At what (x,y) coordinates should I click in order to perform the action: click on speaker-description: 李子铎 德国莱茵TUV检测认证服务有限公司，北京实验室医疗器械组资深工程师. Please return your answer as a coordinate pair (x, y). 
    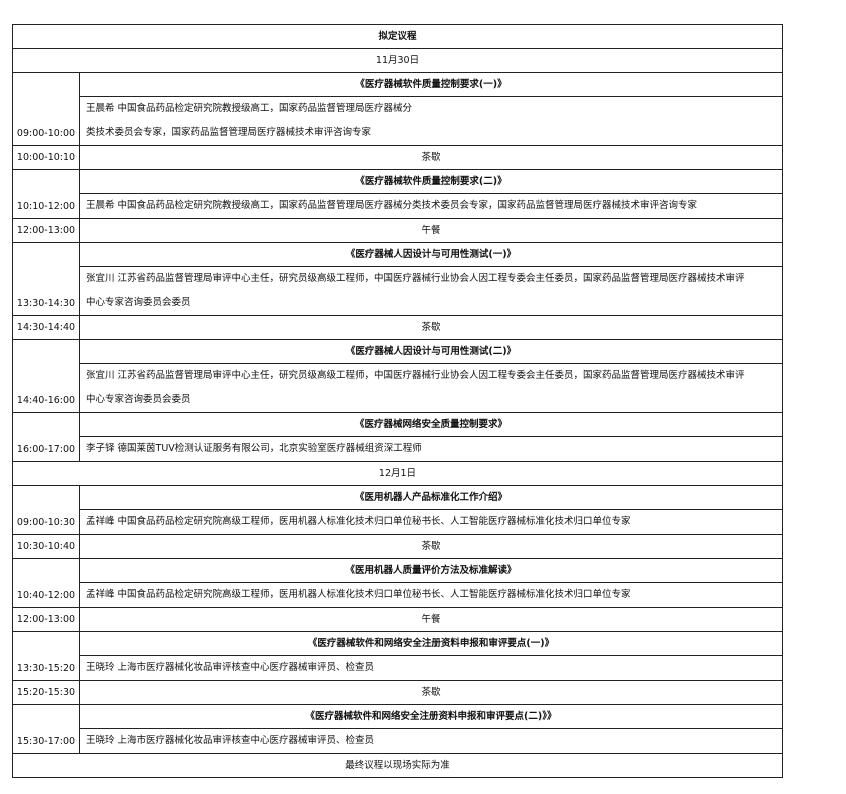
    Looking at the image, I should click on (431, 449).